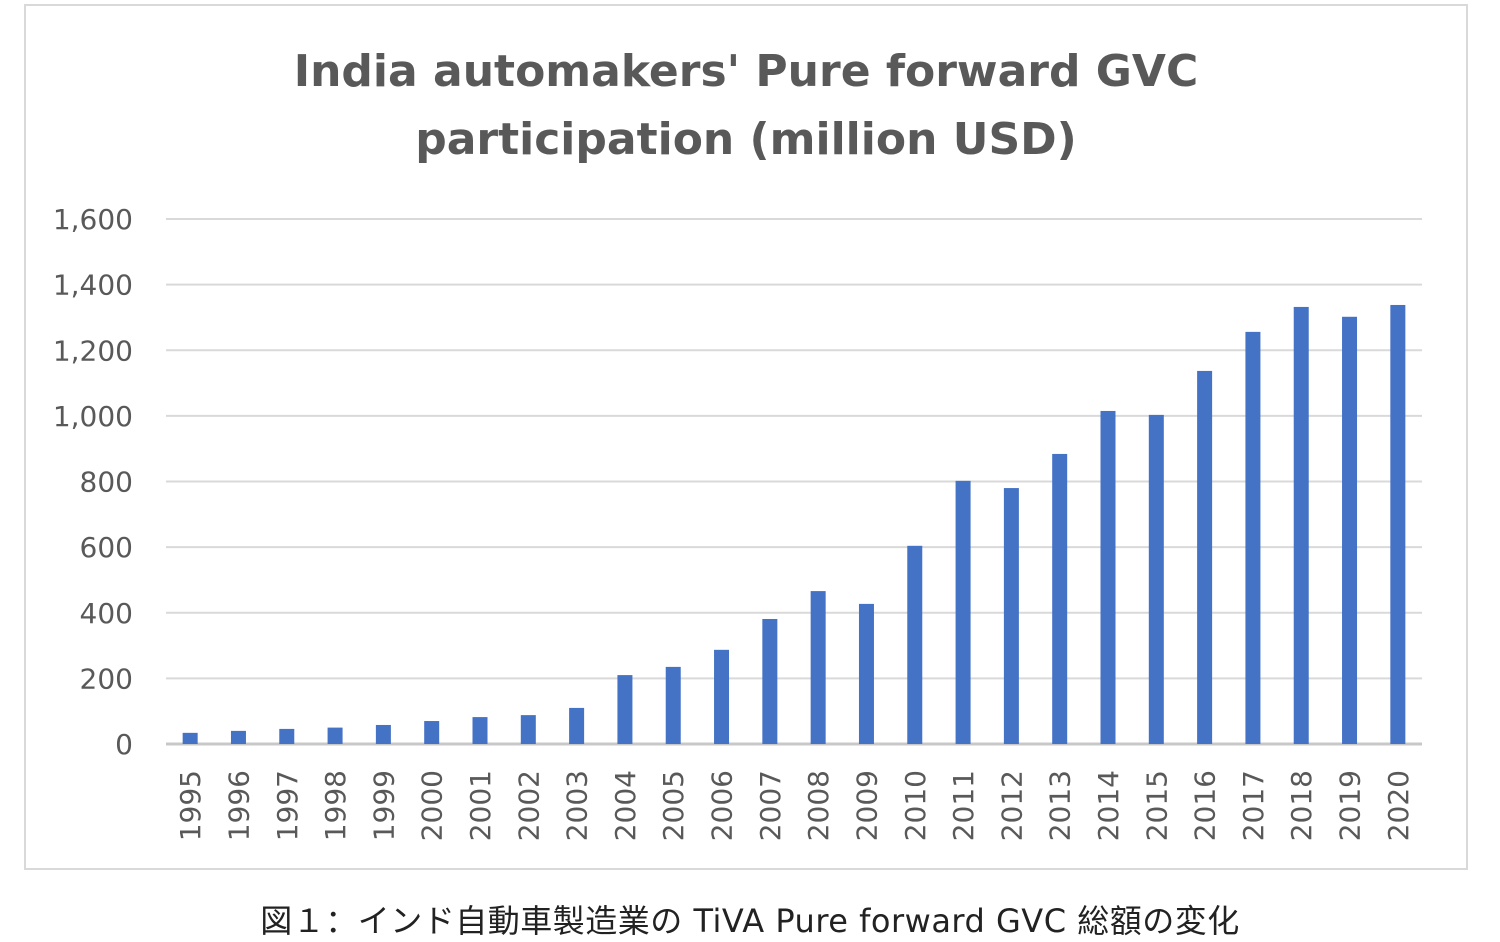 This screenshot has height=942, width=1500. Describe the element at coordinates (1108, 805) in the screenshot. I see `x-tick-label: 2014` at that location.